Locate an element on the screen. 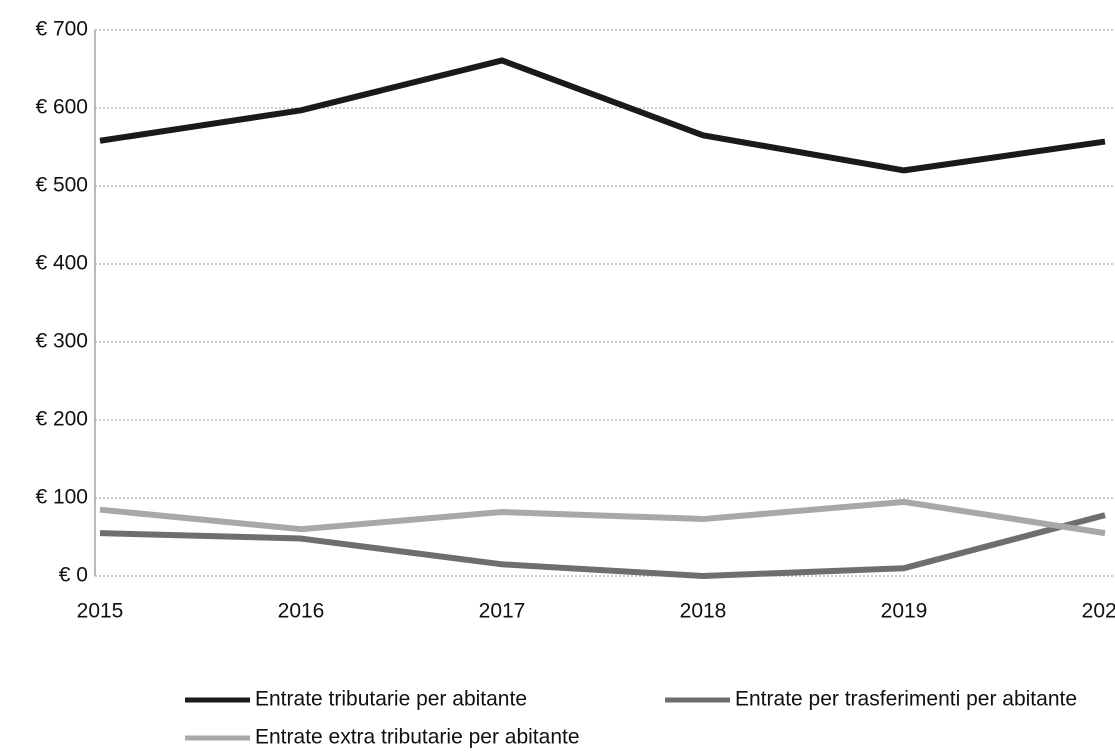 The height and width of the screenshot is (755, 1115). y-tick-label: € 700 is located at coordinates (61, 29).